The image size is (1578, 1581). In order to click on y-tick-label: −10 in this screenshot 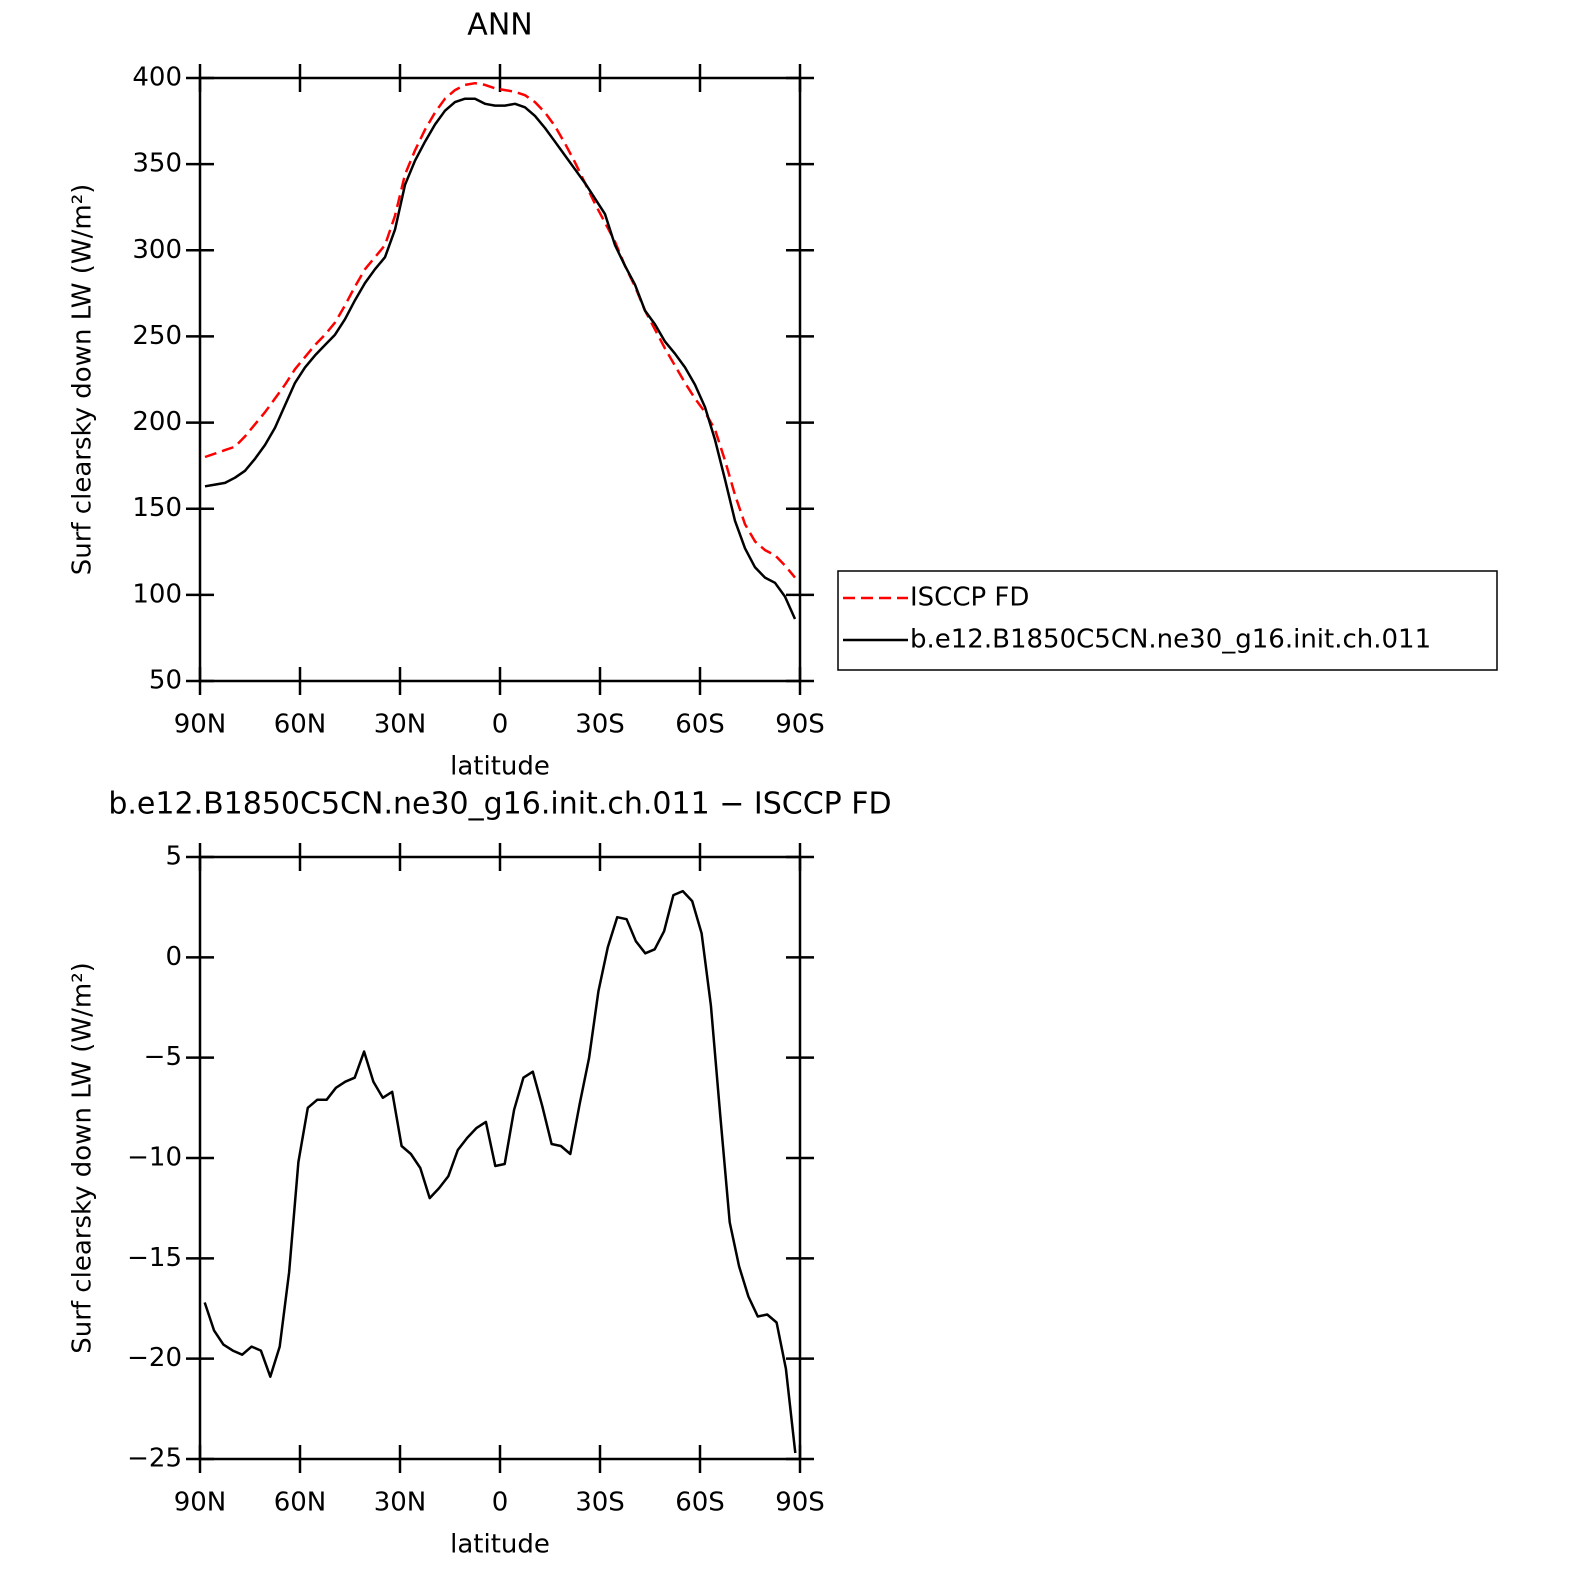, I will do `click(154, 1158)`.